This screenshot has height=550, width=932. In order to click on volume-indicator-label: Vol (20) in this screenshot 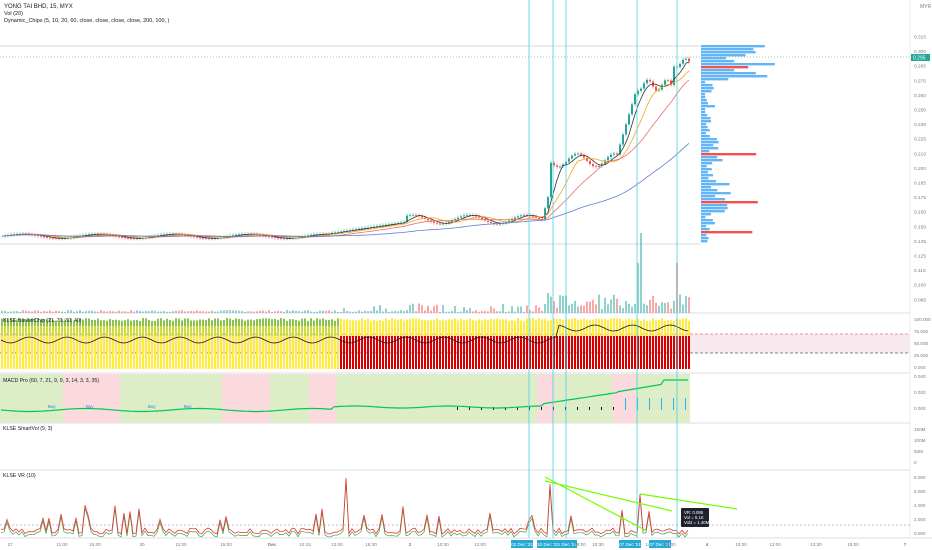, I will do `click(13, 14)`.